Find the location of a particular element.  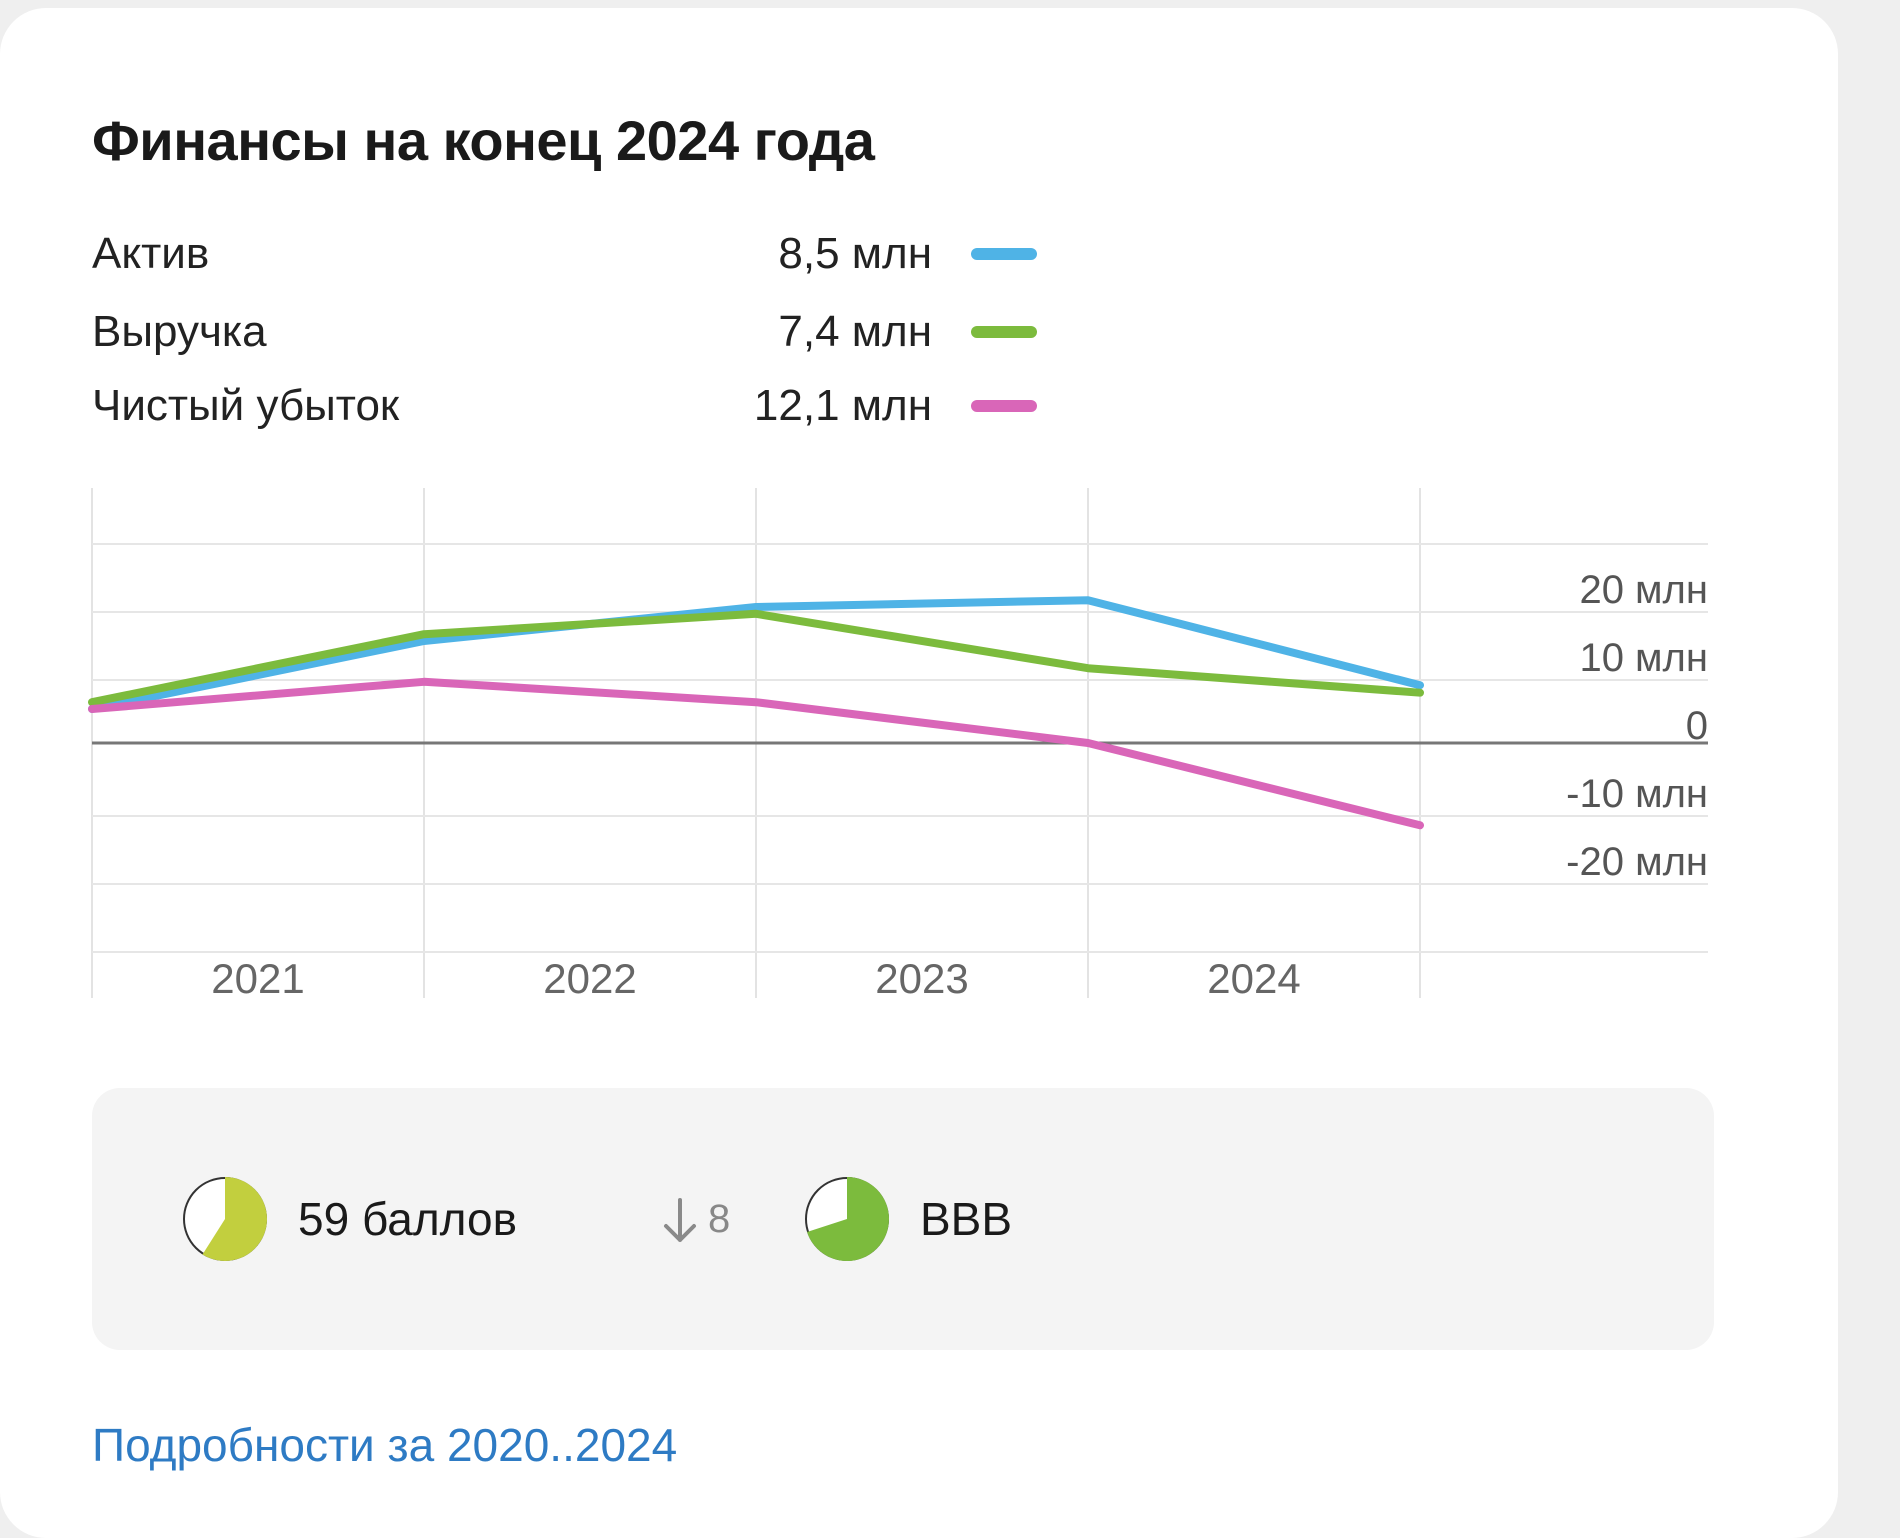

x-tick-label: 2021 is located at coordinates (257, 978).